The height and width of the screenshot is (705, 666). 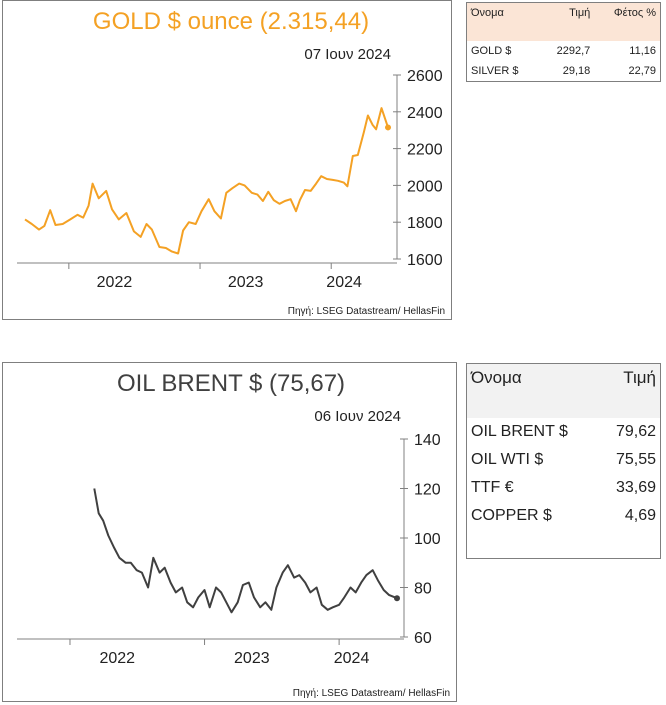 I want to click on table-row: OIL WTI $ 75,55, so click(x=563, y=460).